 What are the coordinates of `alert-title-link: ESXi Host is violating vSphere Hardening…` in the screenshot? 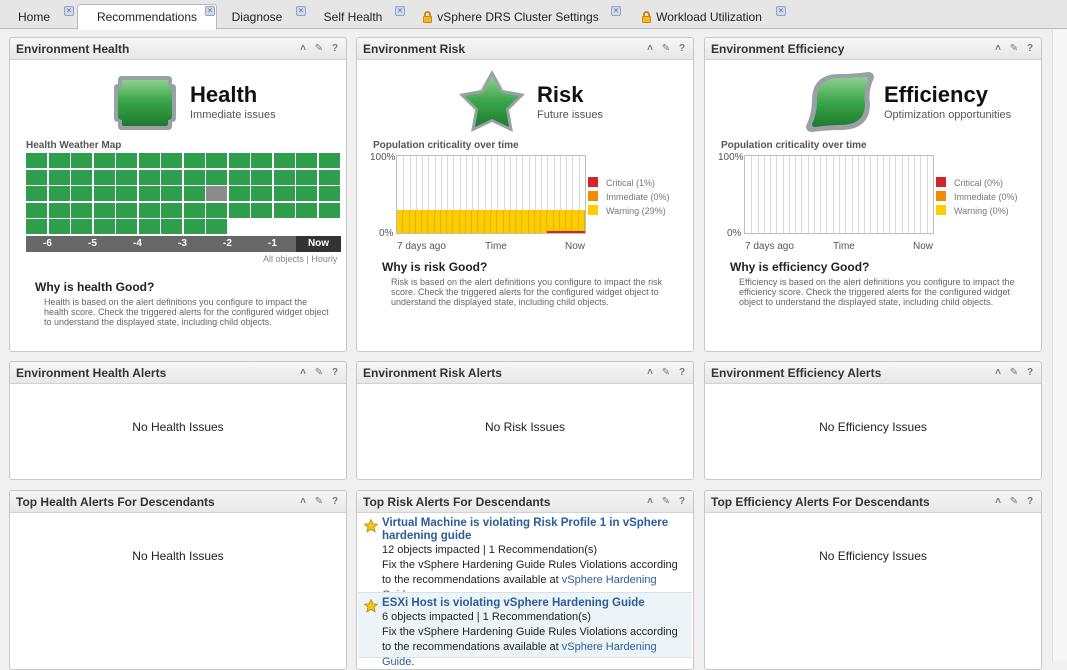 It's located at (513, 603).